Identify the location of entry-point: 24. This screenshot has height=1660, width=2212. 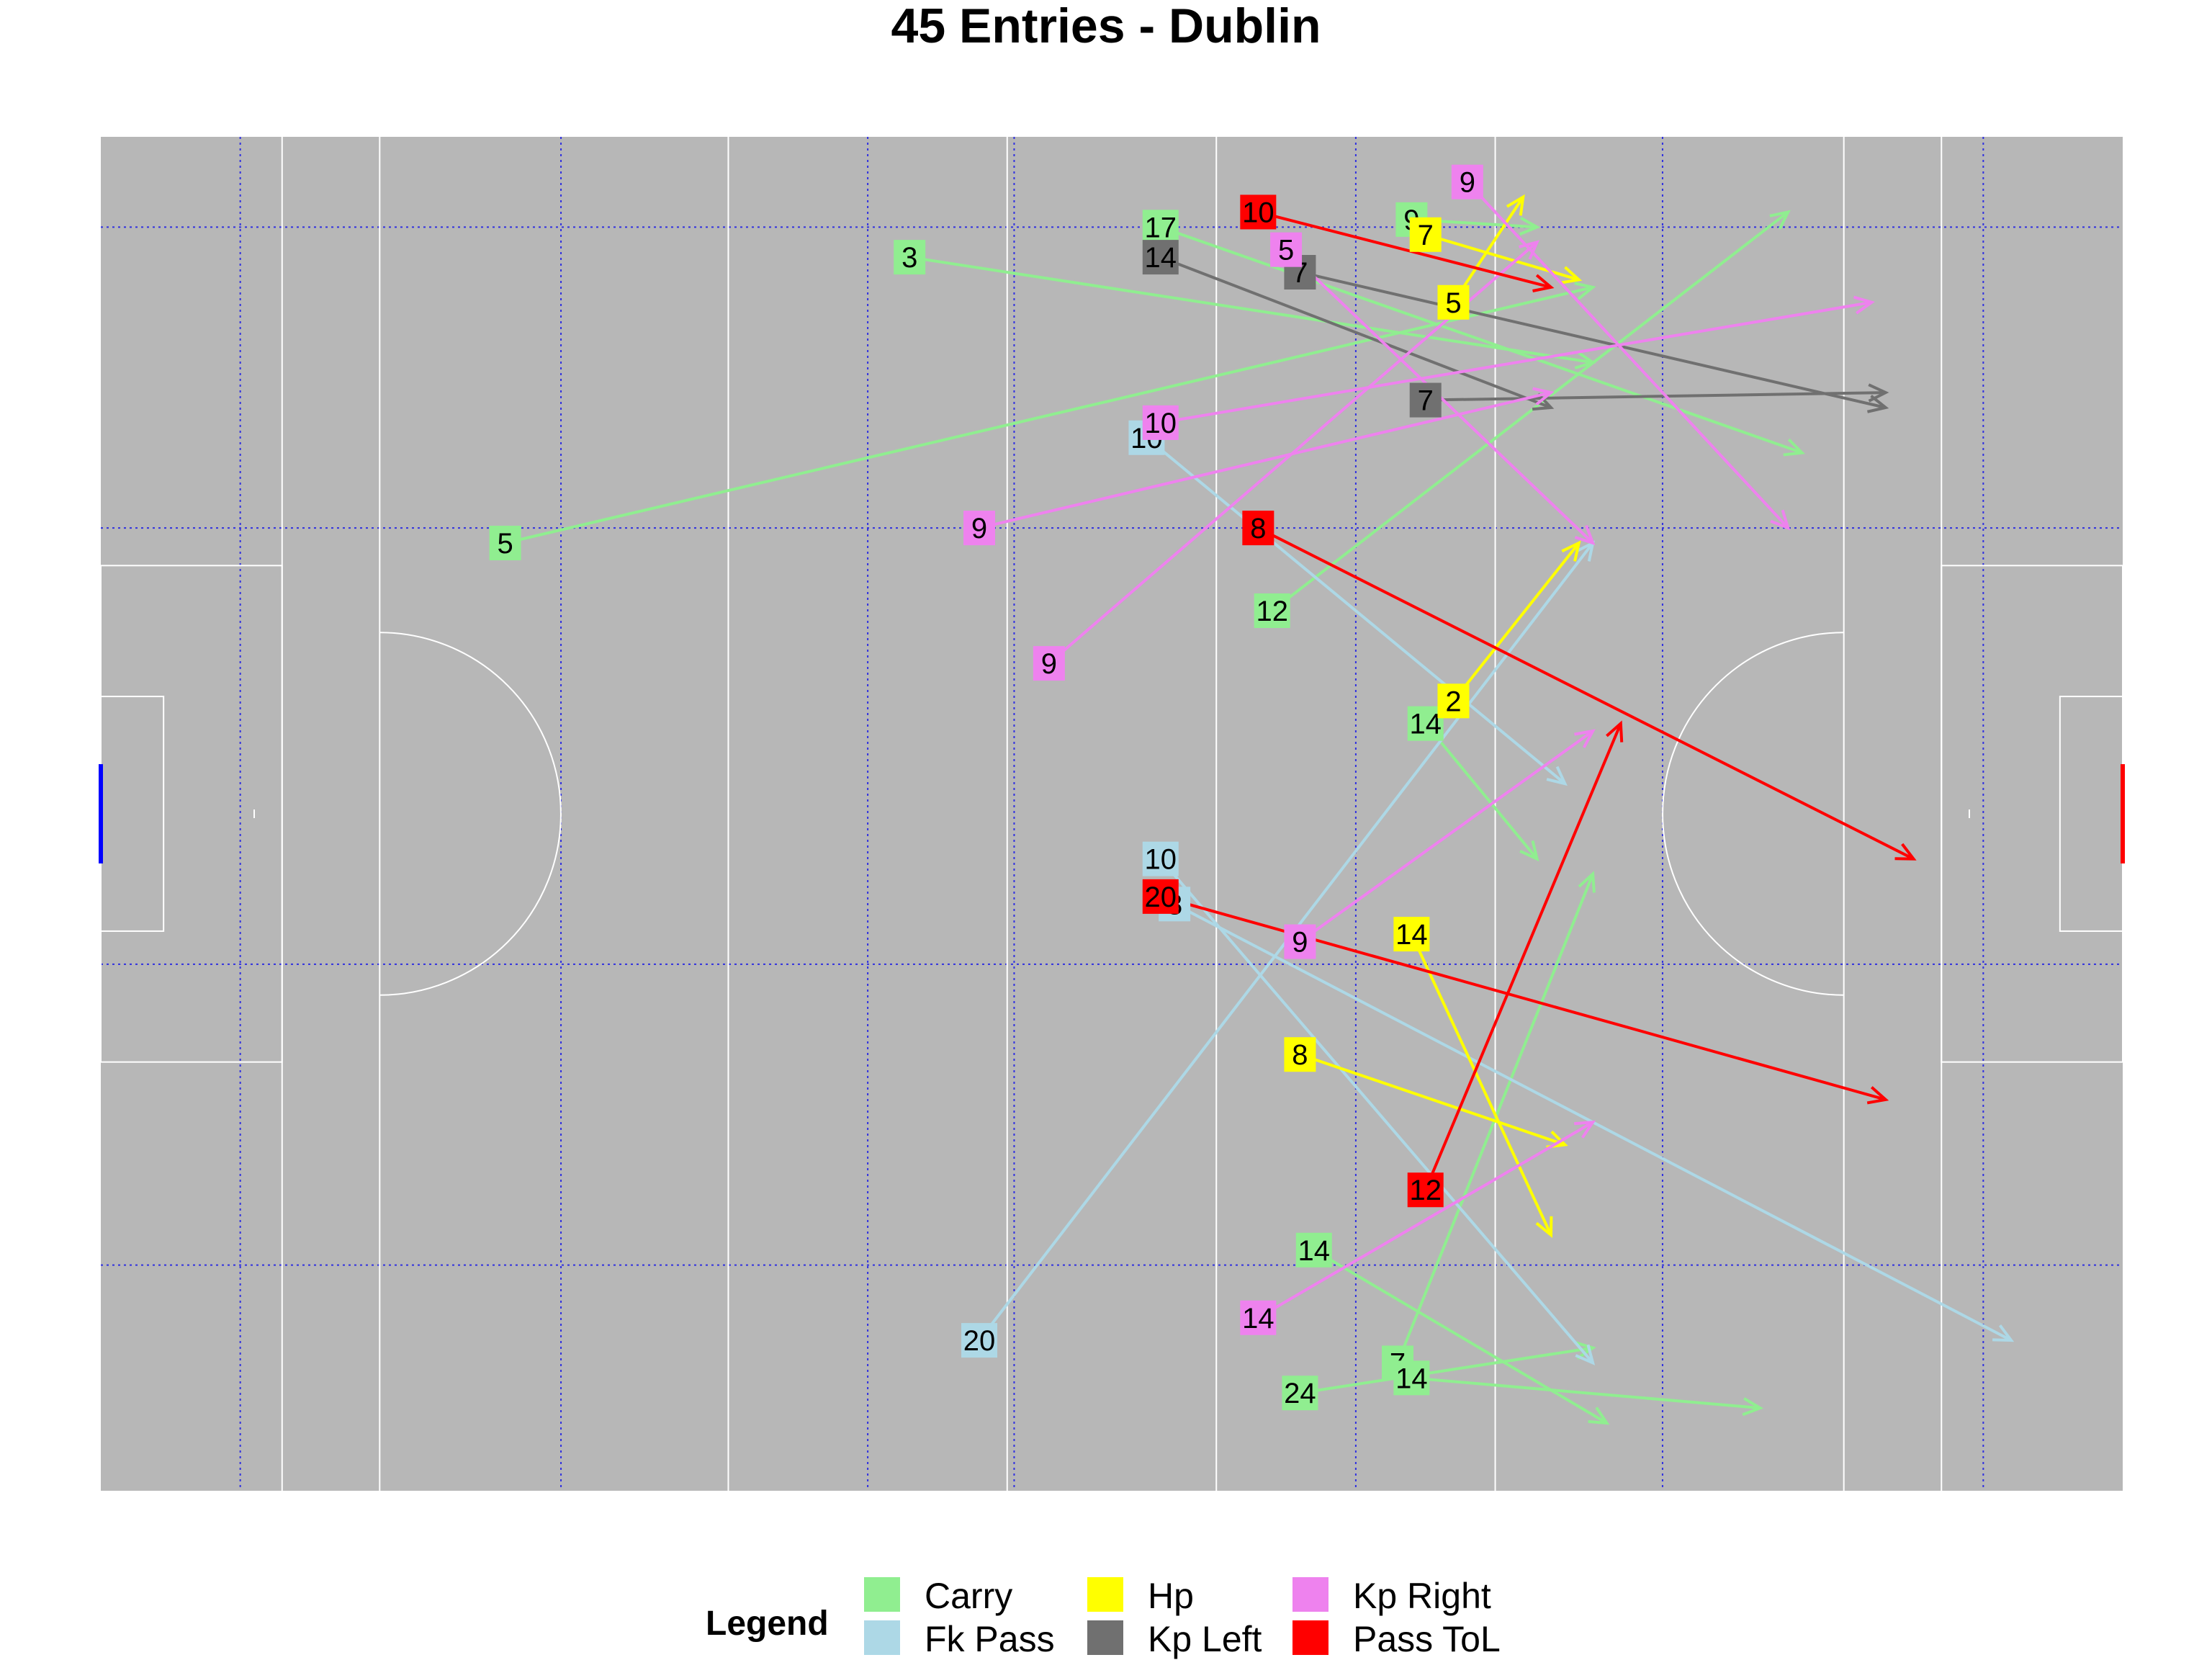
(1300, 1393).